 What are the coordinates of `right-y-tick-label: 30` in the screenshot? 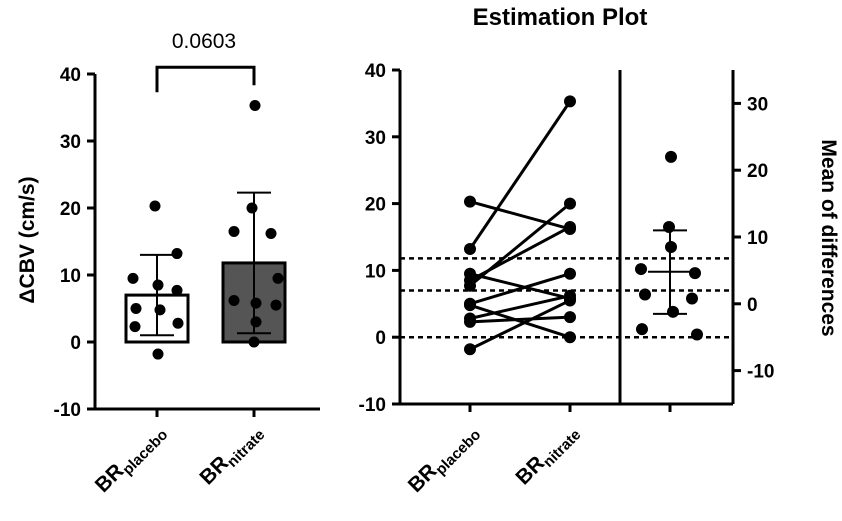 It's located at (757, 104).